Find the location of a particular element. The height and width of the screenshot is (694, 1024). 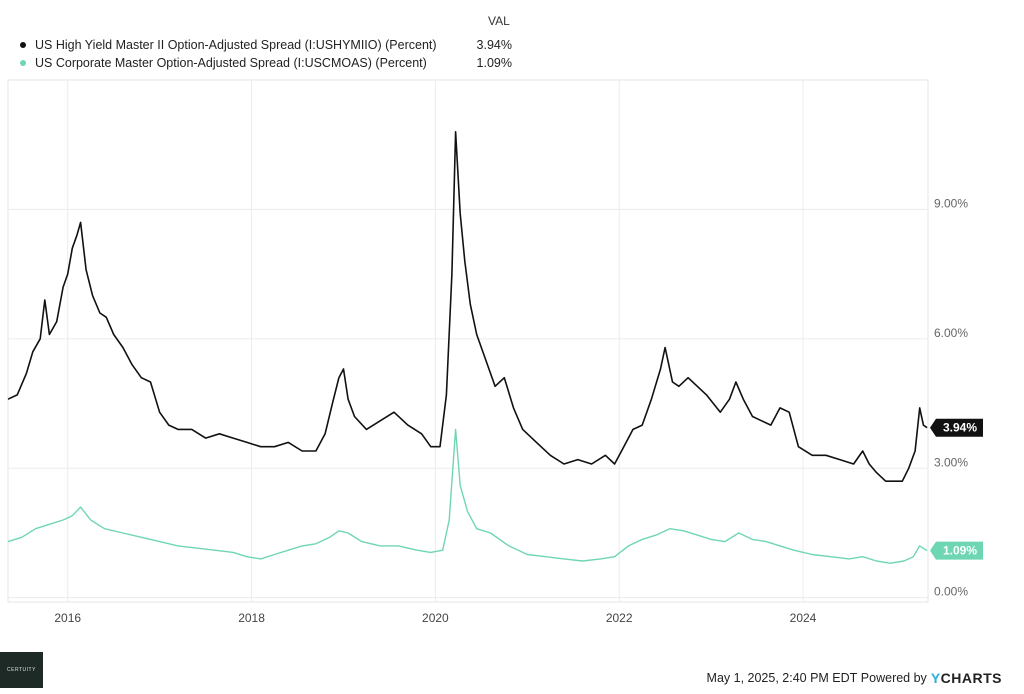

x-tick-label: 2024 is located at coordinates (803, 618).